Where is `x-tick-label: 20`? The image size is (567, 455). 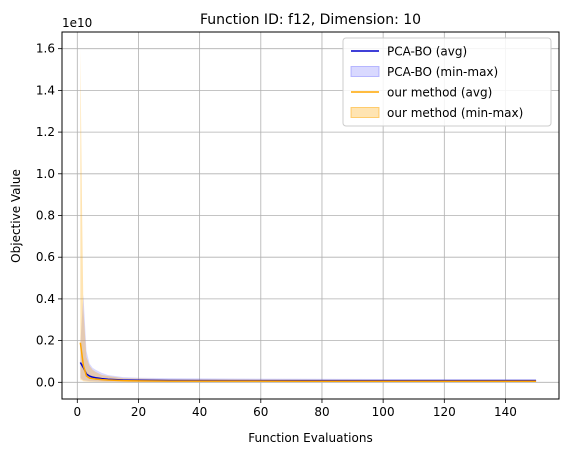
x-tick-label: 20 is located at coordinates (138, 412).